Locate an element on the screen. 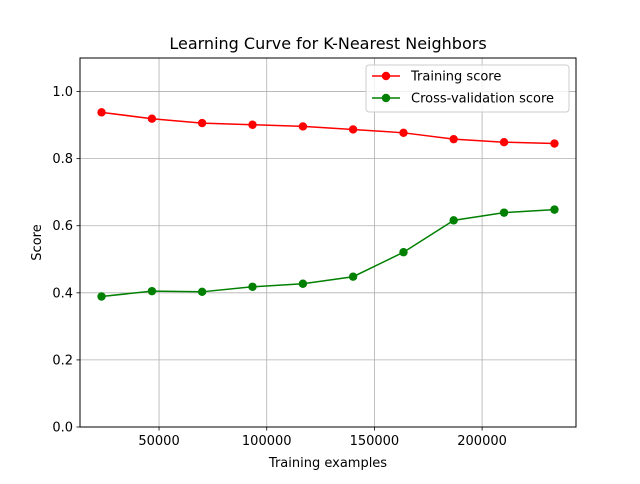 The height and width of the screenshot is (484, 640). y-tick-label: 0.4 is located at coordinates (62, 293).